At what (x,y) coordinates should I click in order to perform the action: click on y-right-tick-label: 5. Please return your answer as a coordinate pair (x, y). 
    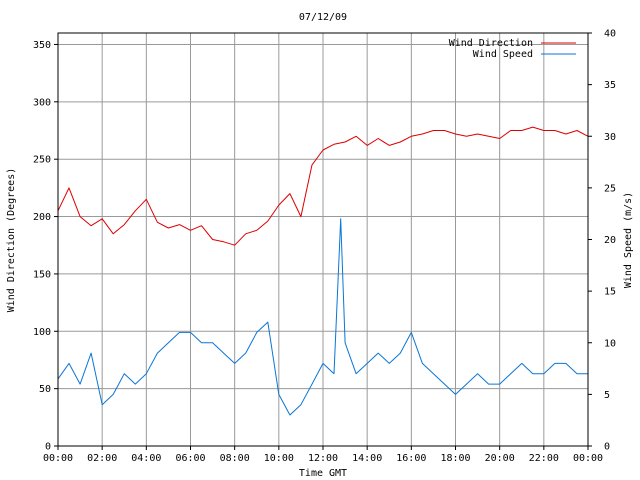
    Looking at the image, I should click on (607, 395).